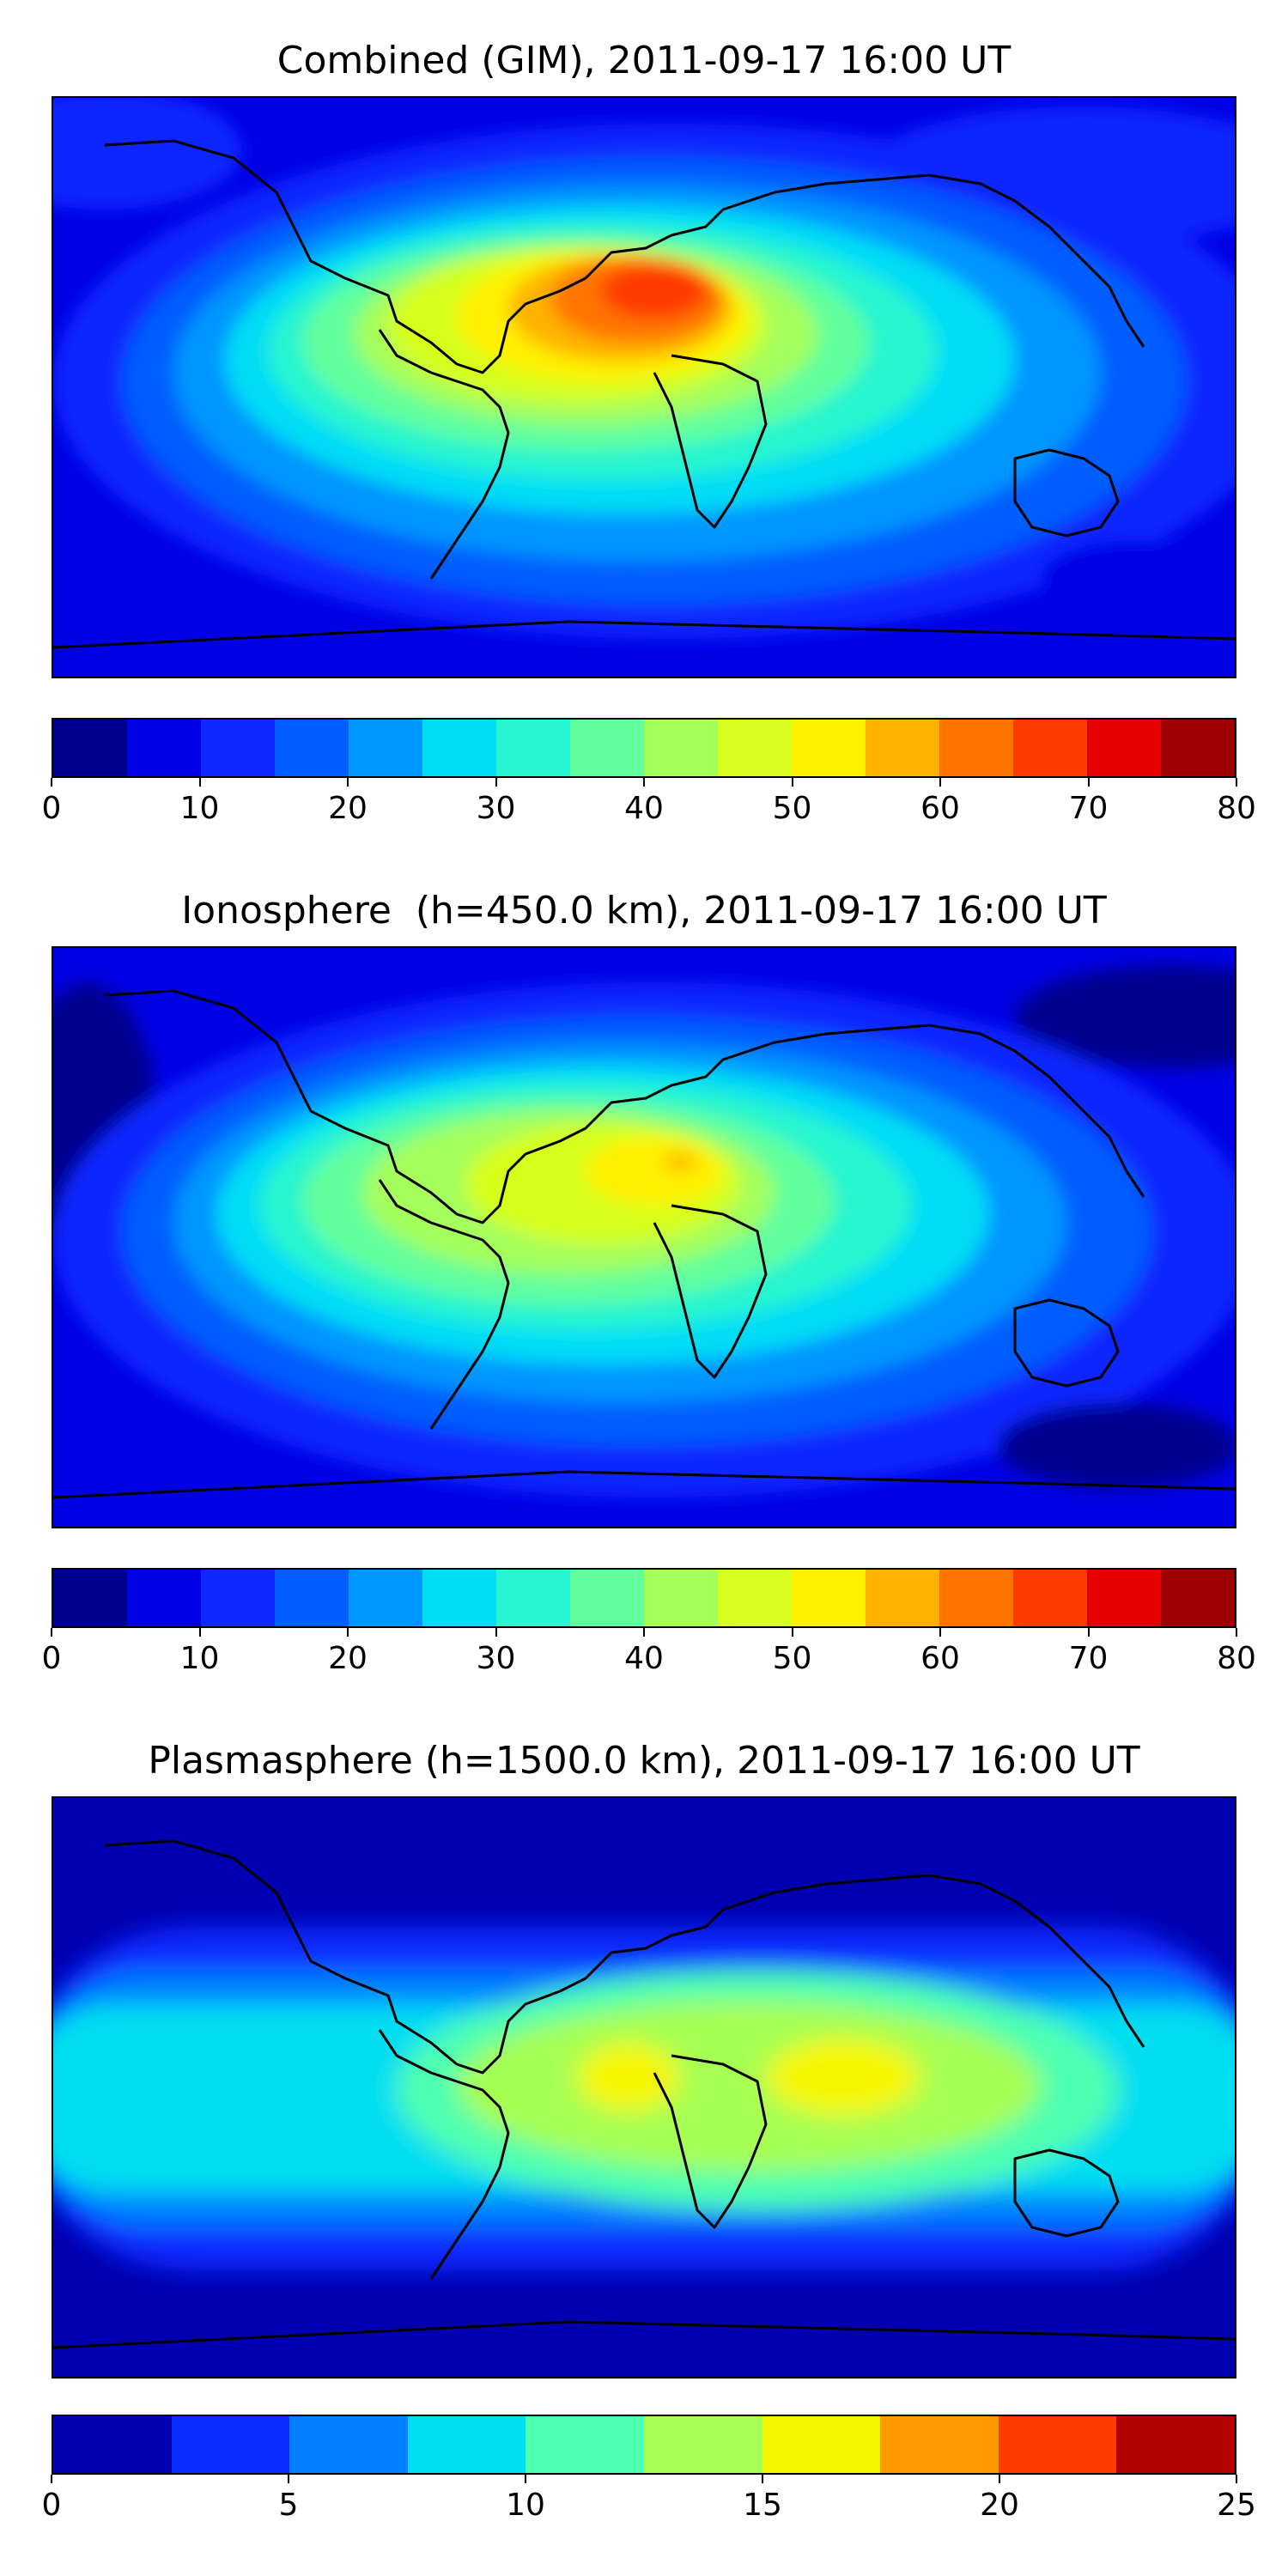  I want to click on colorbar-tick-label: 15, so click(762, 2506).